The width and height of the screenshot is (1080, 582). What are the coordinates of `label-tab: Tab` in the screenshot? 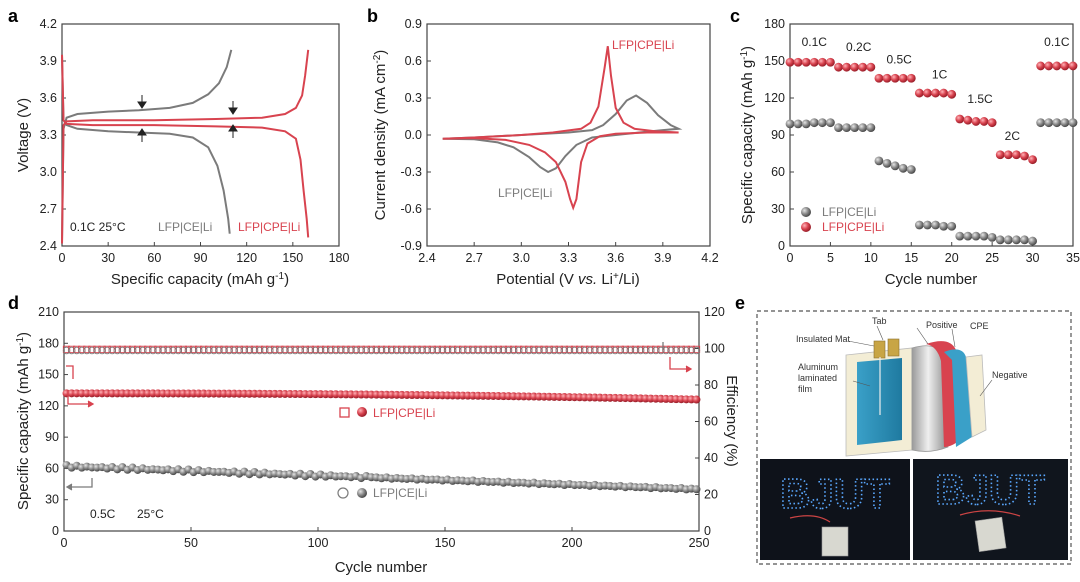 It's located at (879, 321).